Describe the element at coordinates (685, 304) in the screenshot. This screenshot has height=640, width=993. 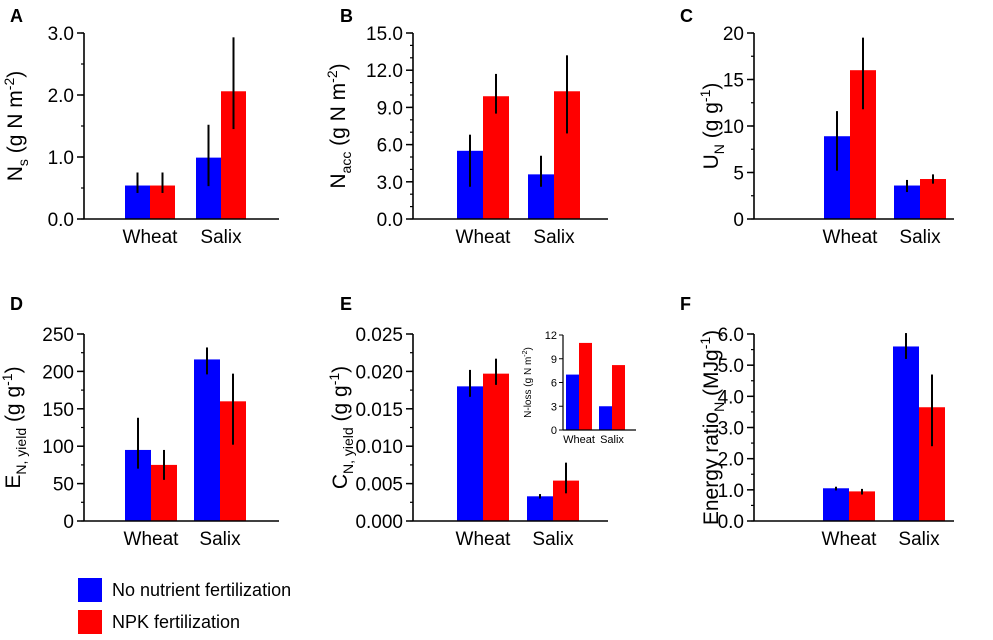
I see `panel-letter: F` at that location.